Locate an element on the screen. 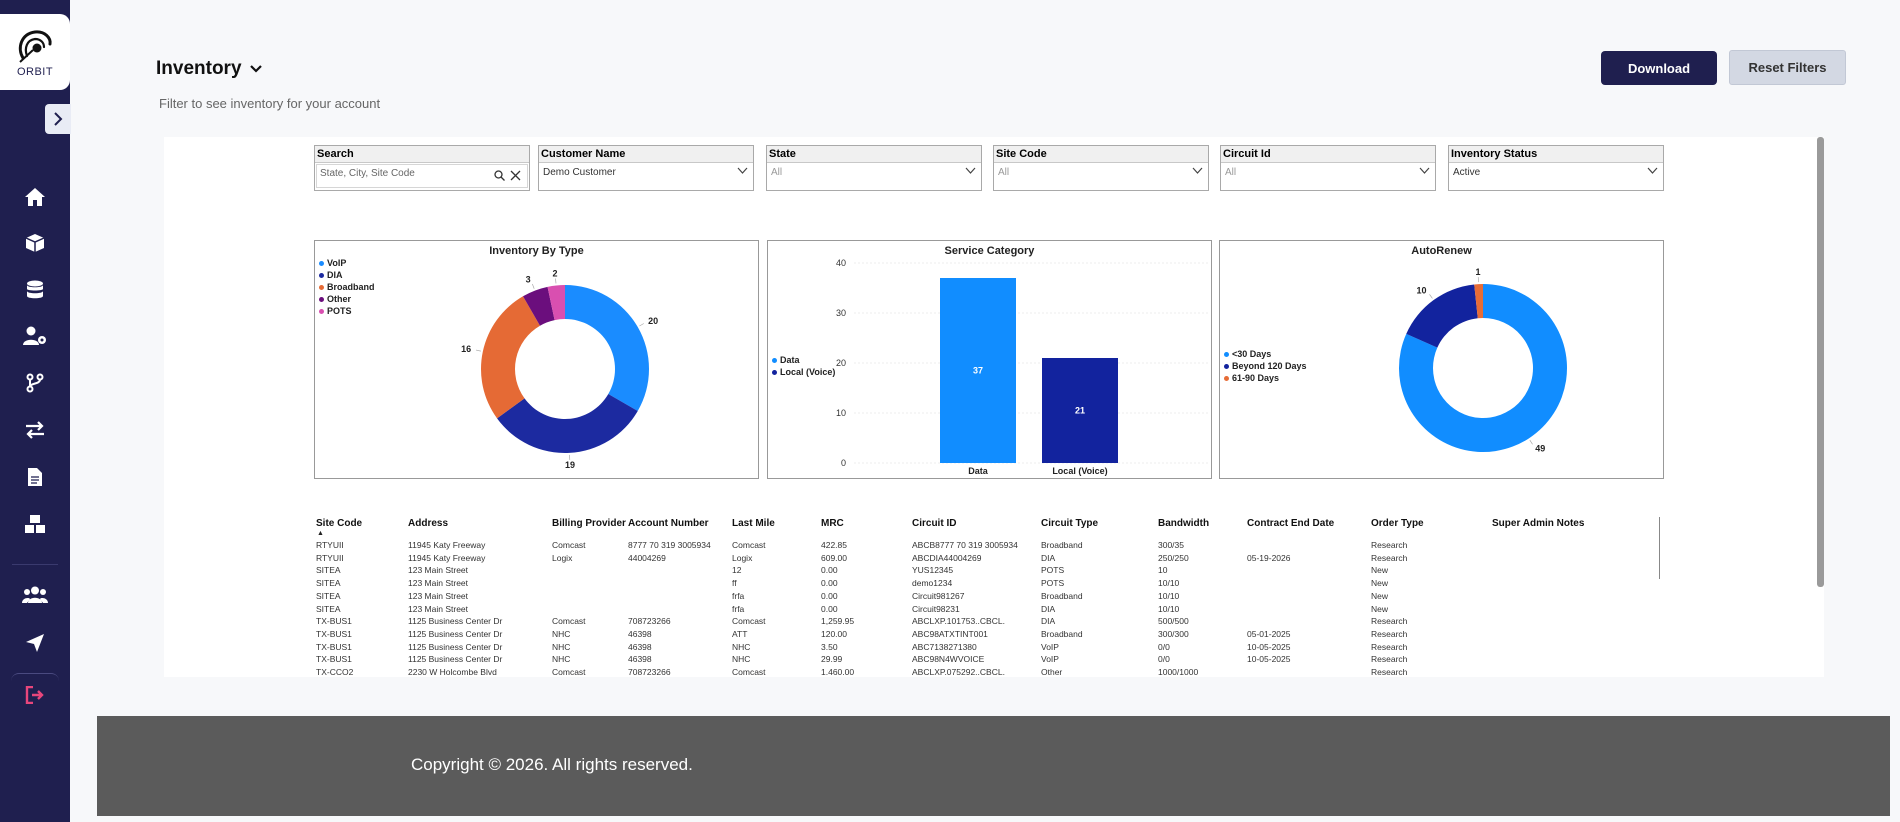 The width and height of the screenshot is (1900, 822). logo: ORBIT is located at coordinates (35, 52).